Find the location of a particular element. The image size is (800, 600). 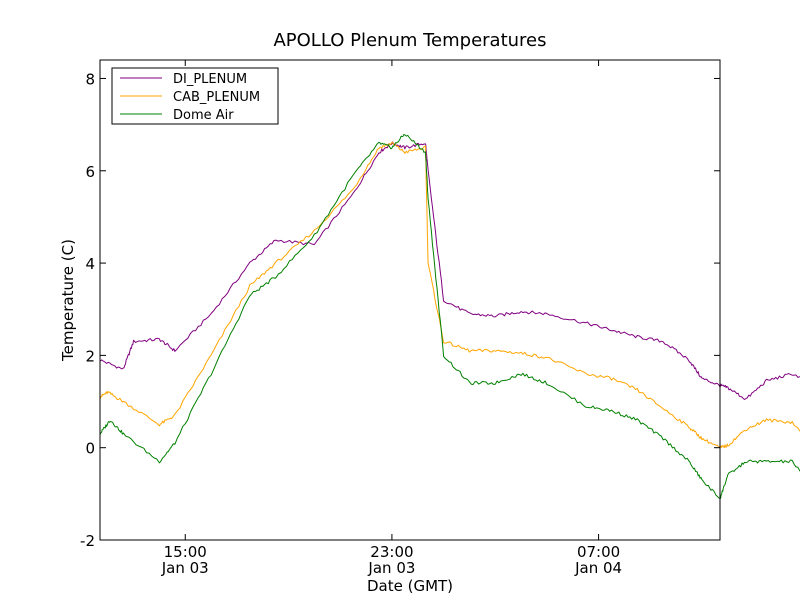

y-axis-label: Temperature (C) is located at coordinates (68, 300).